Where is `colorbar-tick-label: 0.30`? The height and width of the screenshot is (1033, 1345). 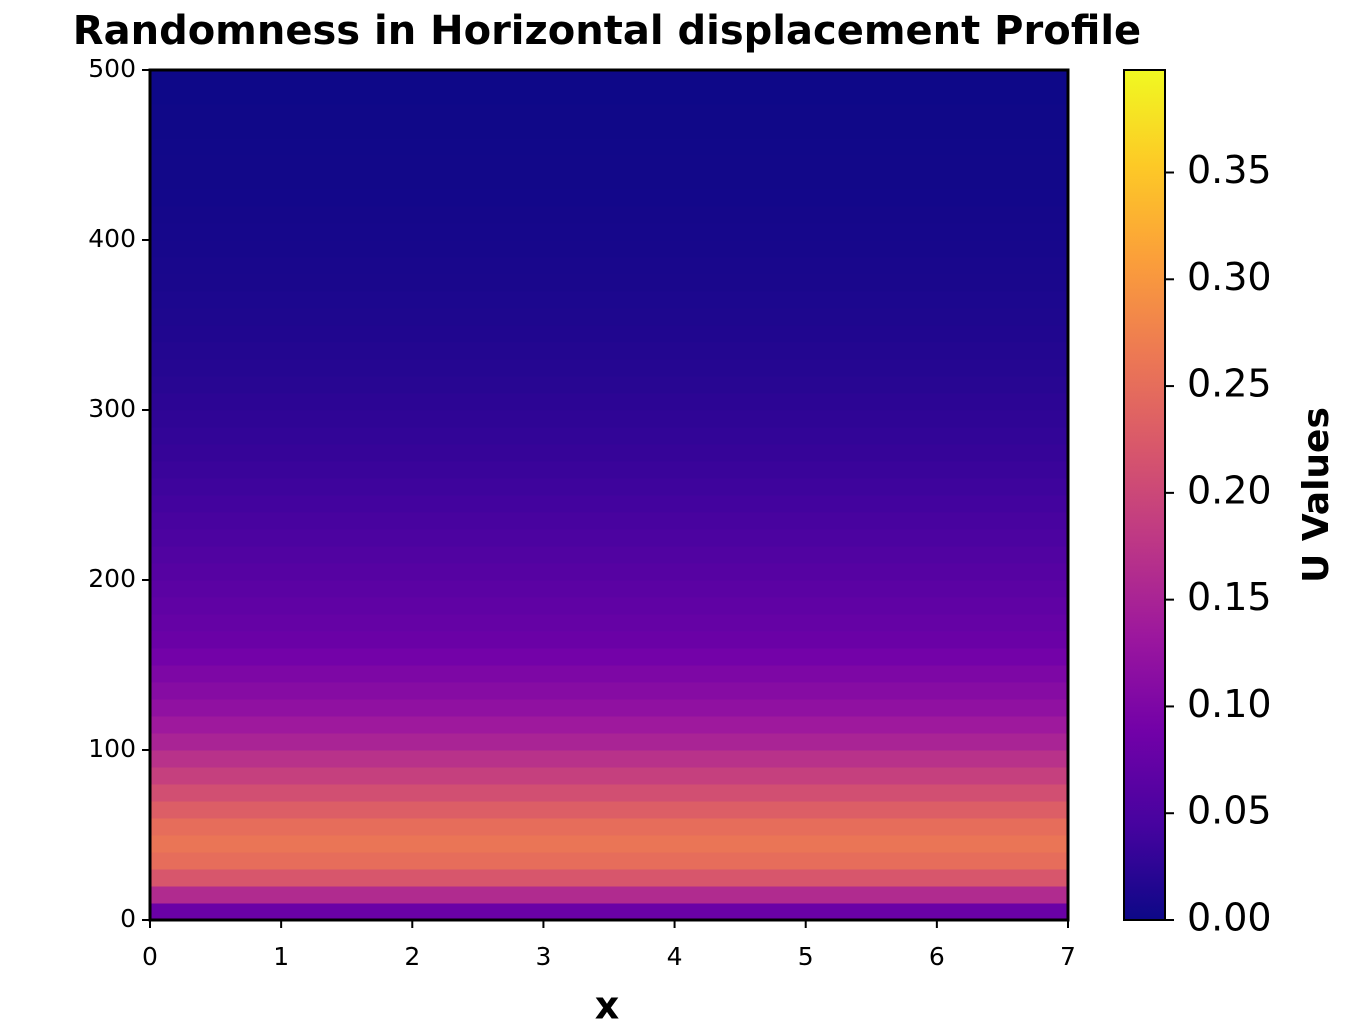
colorbar-tick-label: 0.30 is located at coordinates (1229, 277).